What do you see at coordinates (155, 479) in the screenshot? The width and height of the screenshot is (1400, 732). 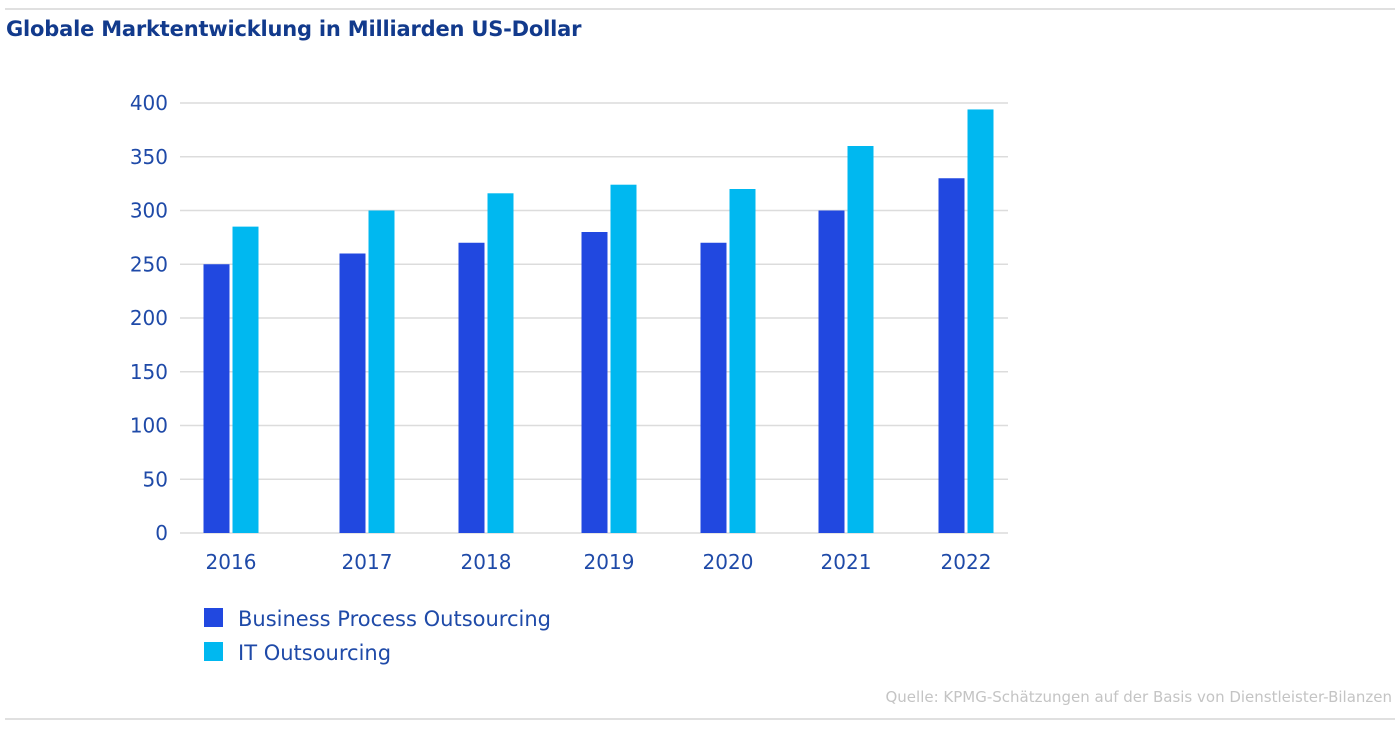 I see `y-tick-label: 50` at bounding box center [155, 479].